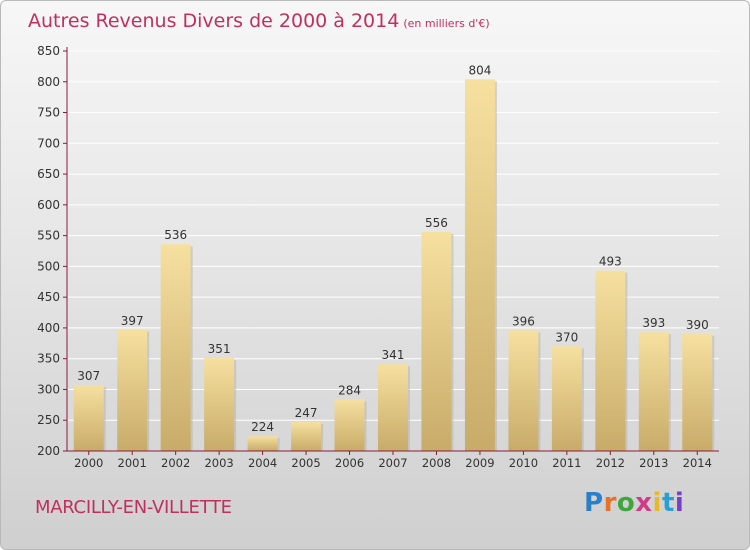  What do you see at coordinates (48, 113) in the screenshot?
I see `y-tick-label: 750` at bounding box center [48, 113].